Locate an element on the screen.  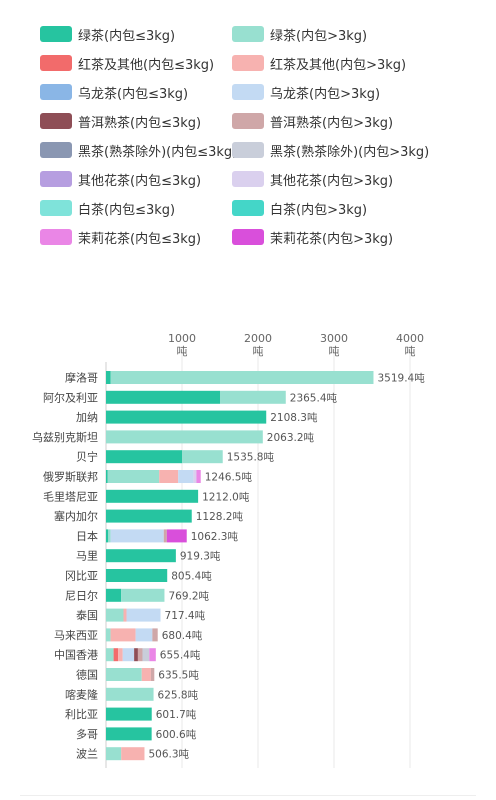
x-tick-label: 2000 is located at coordinates (258, 338).